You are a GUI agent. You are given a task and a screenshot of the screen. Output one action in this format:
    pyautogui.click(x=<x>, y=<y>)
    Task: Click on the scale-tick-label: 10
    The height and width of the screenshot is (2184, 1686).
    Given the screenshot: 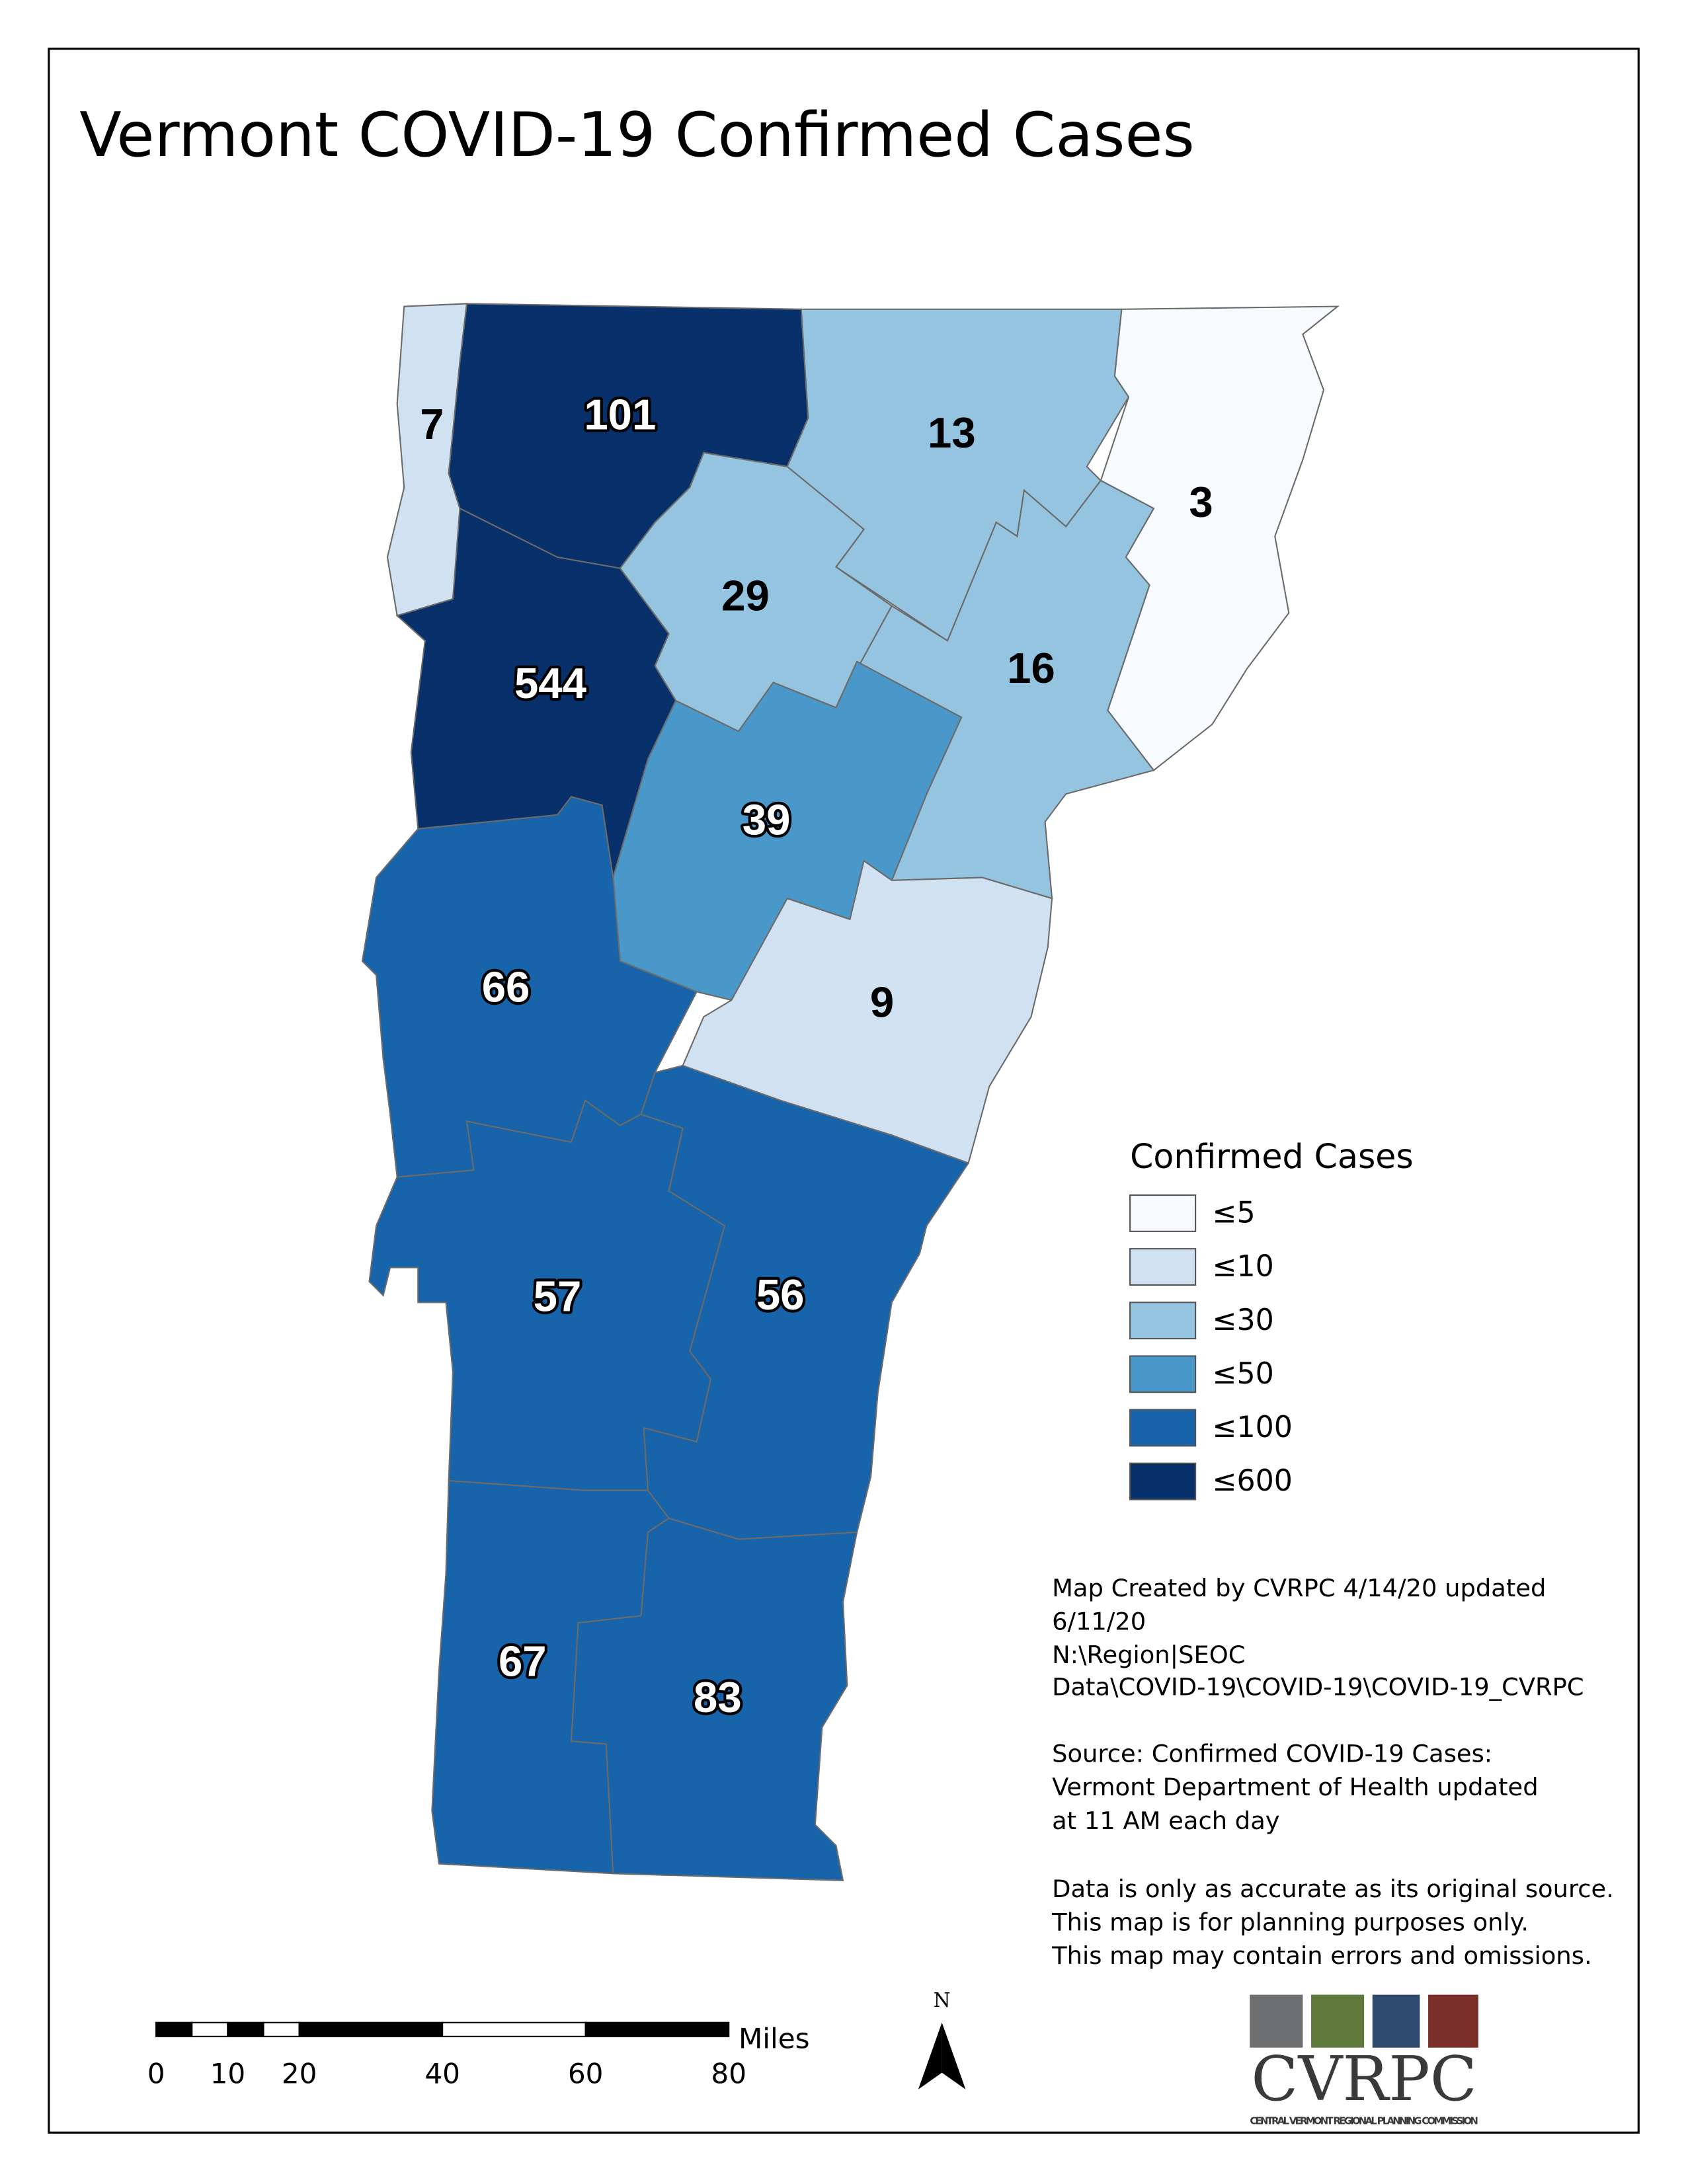 What is the action you would take?
    pyautogui.click(x=228, y=2073)
    